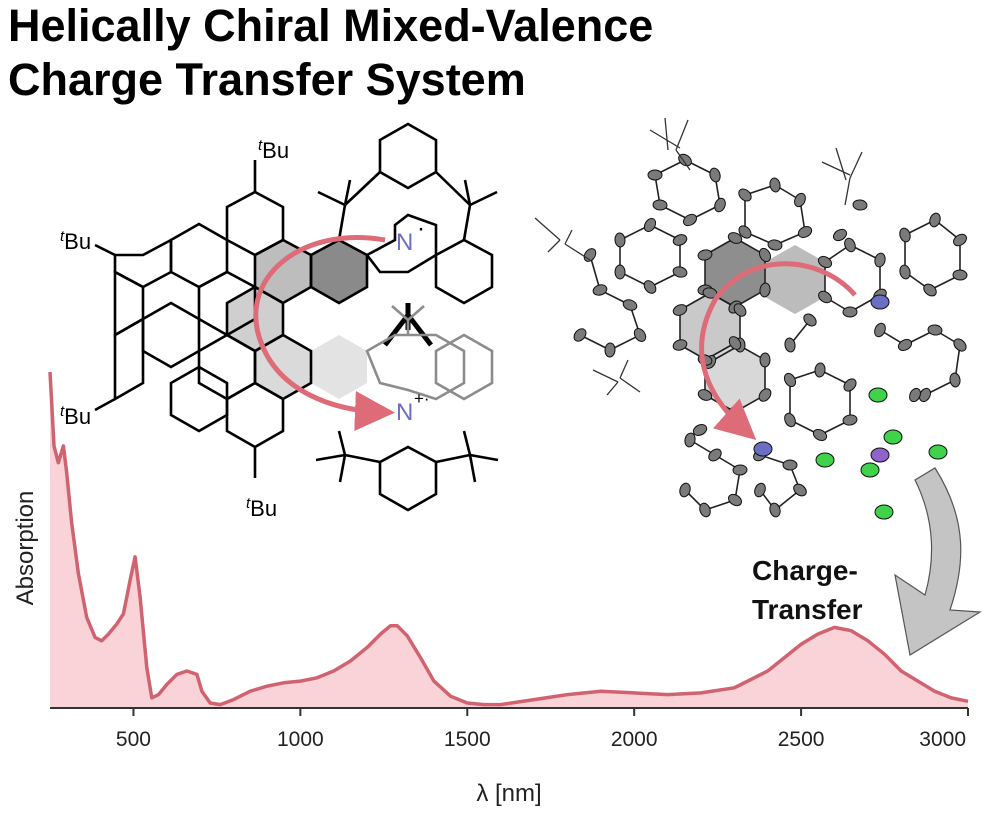 This screenshot has width=1000, height=817. Describe the element at coordinates (25, 548) in the screenshot. I see `y-axis-title: Absorption` at that location.